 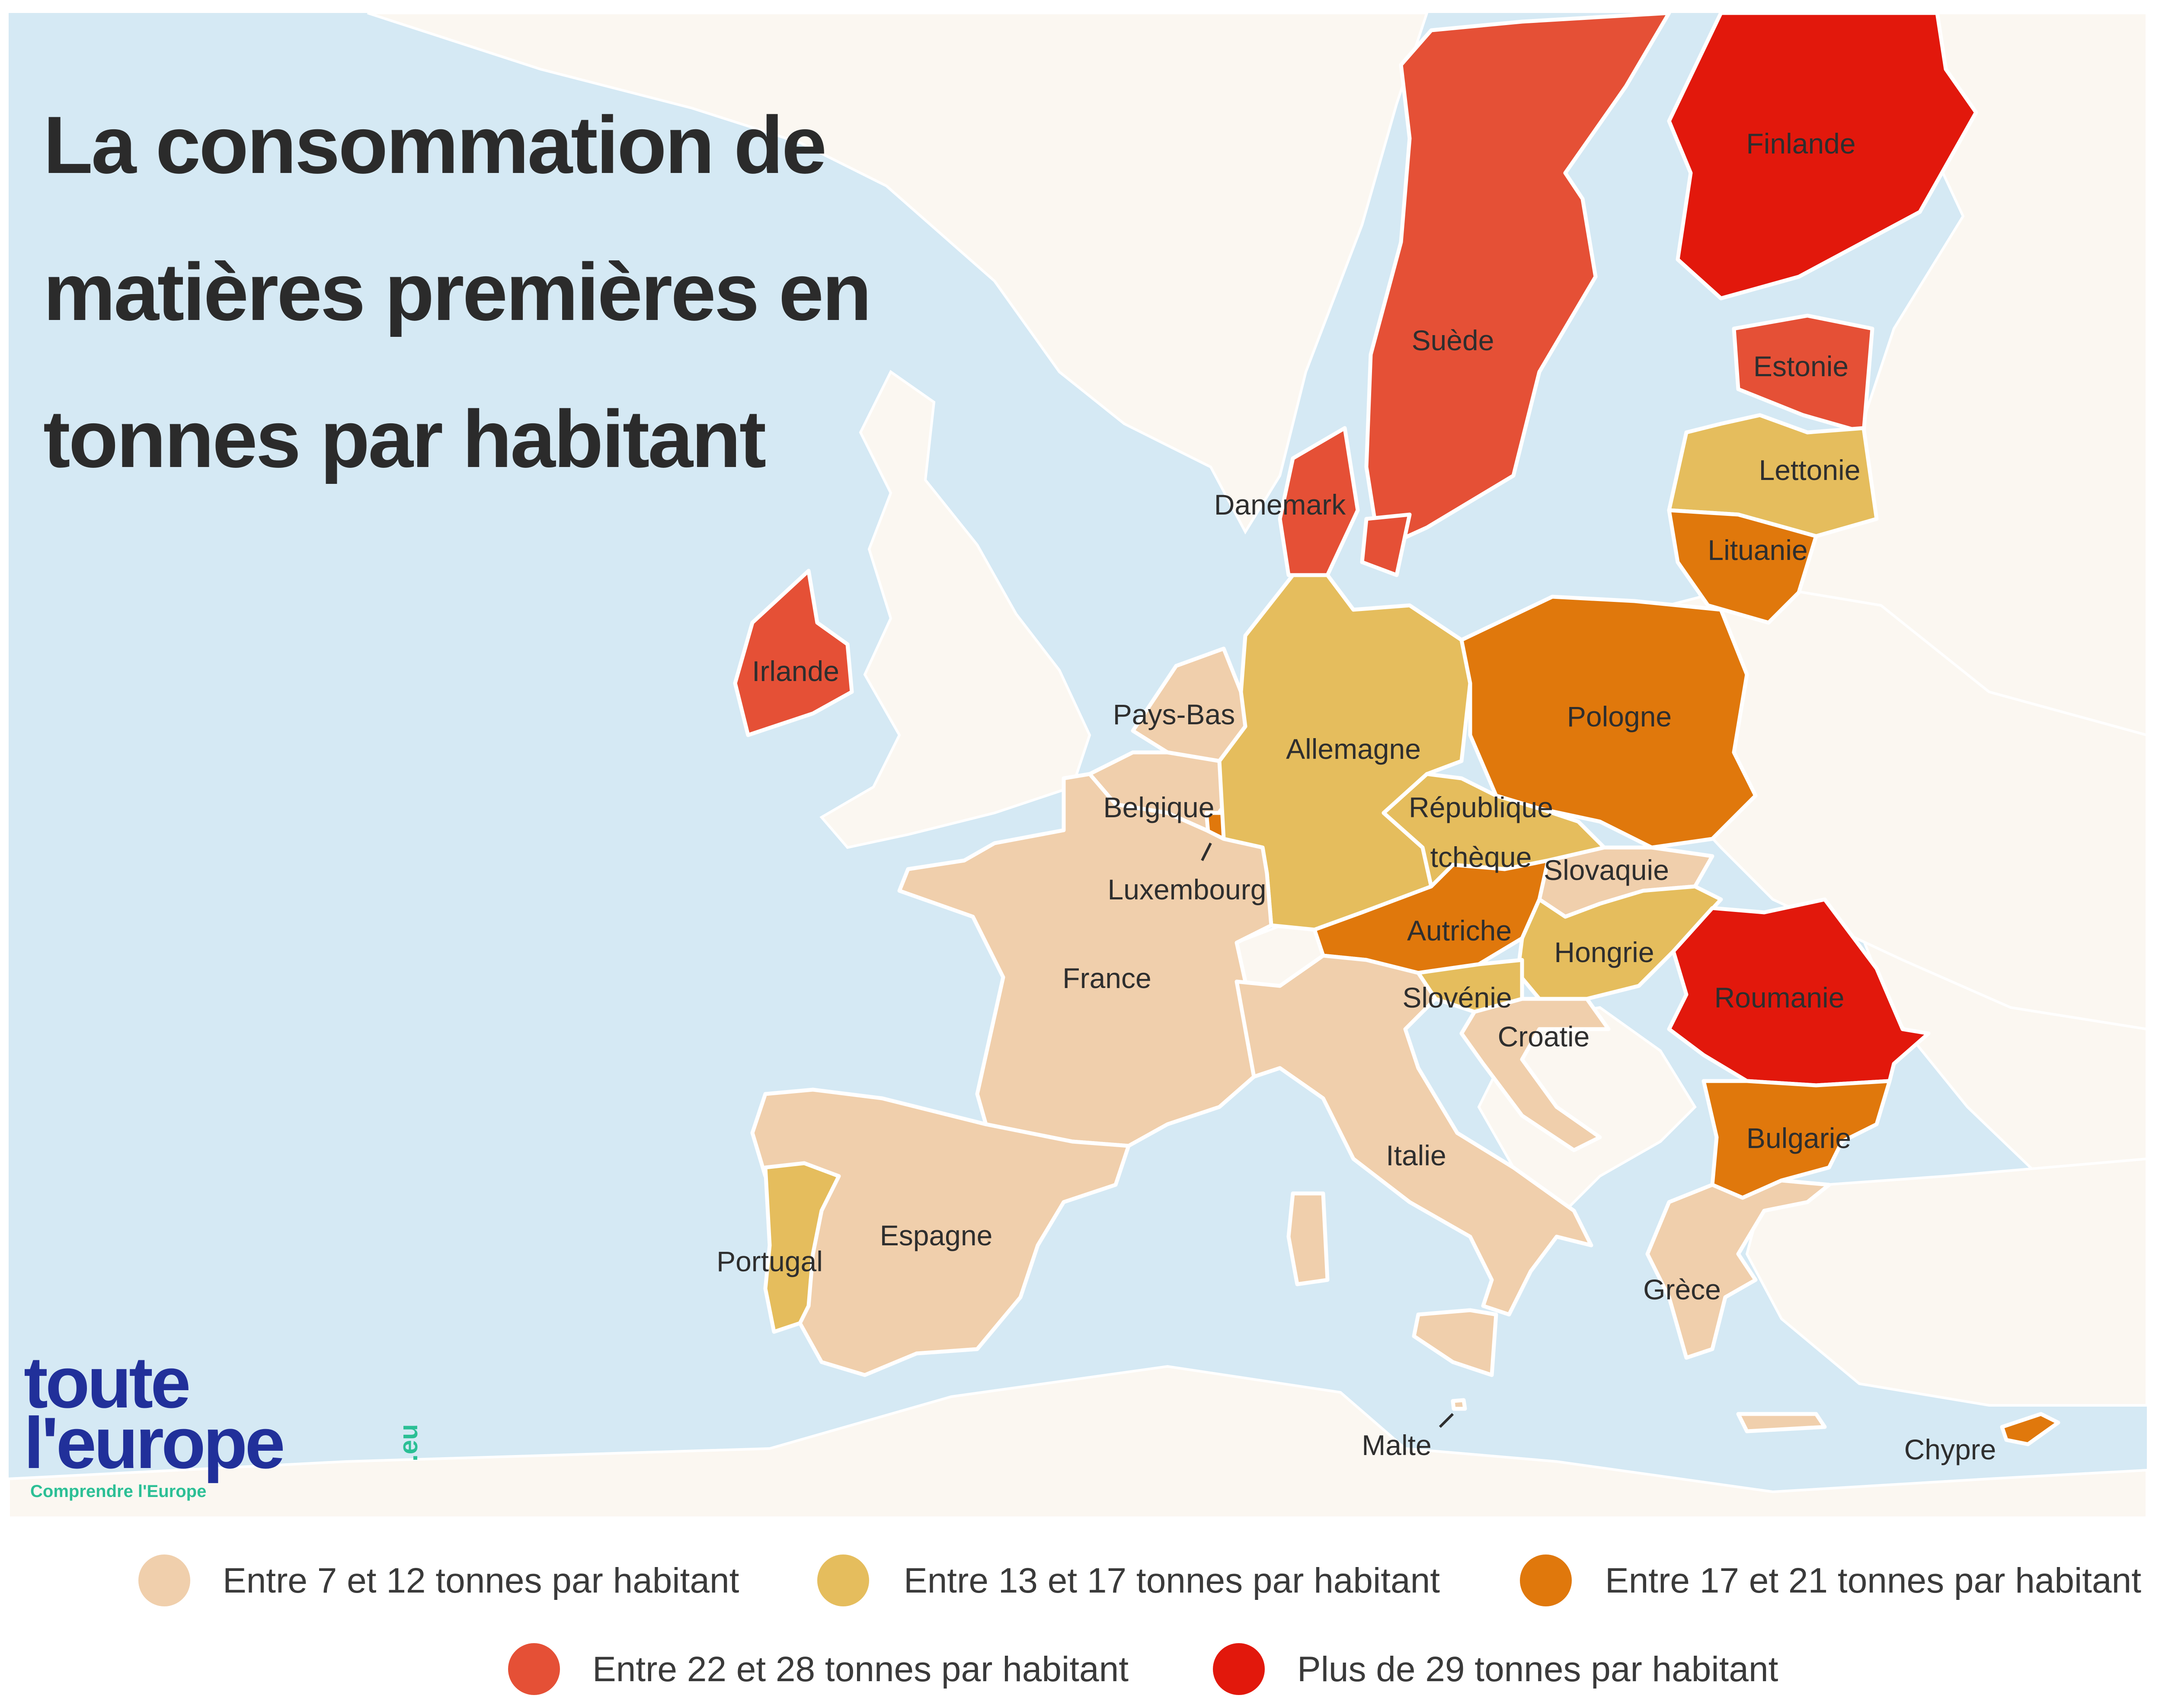 I want to click on country-lituanie, so click(x=1742, y=566).